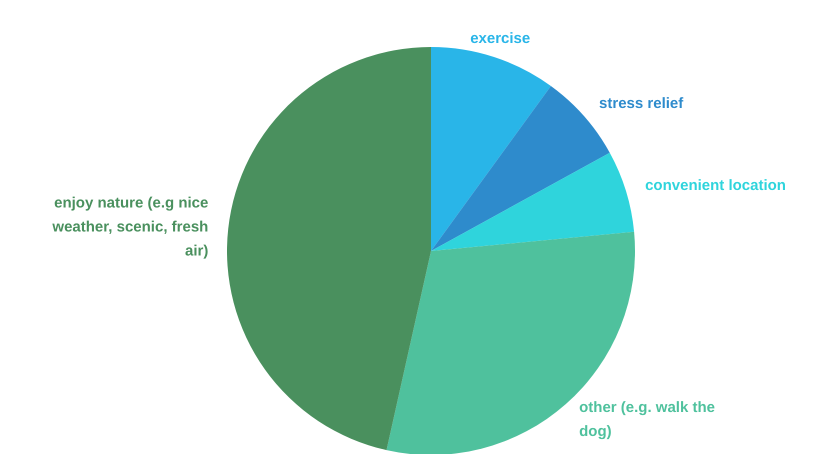  I want to click on slice-label: other (e.g. walk the dog), so click(647, 419).